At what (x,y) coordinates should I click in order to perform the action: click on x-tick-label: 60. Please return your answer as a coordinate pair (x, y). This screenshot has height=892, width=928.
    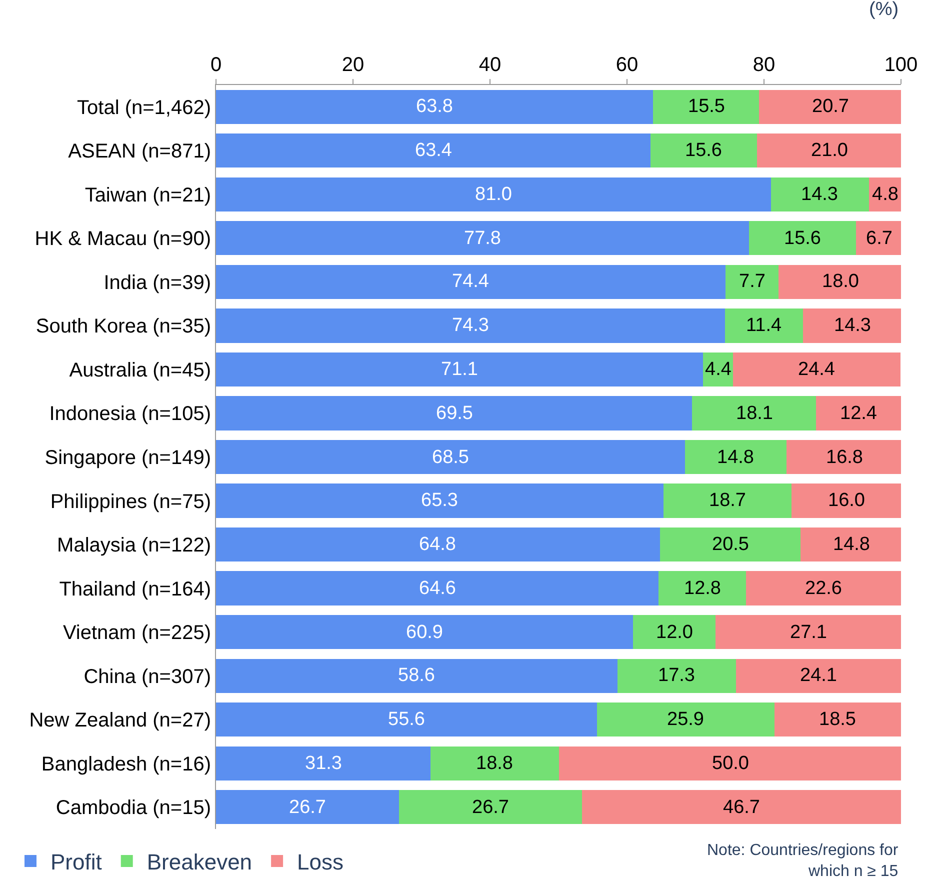
    Looking at the image, I should click on (627, 65).